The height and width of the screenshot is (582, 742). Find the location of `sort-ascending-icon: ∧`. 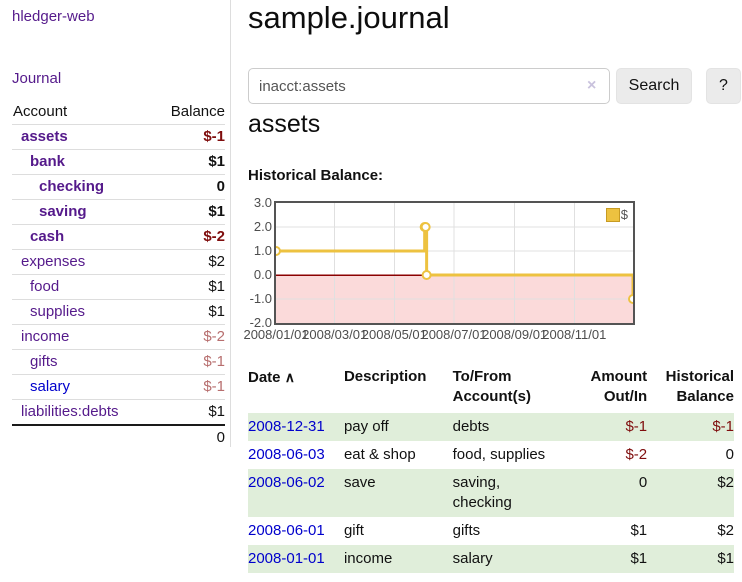

sort-ascending-icon: ∧ is located at coordinates (289, 377).